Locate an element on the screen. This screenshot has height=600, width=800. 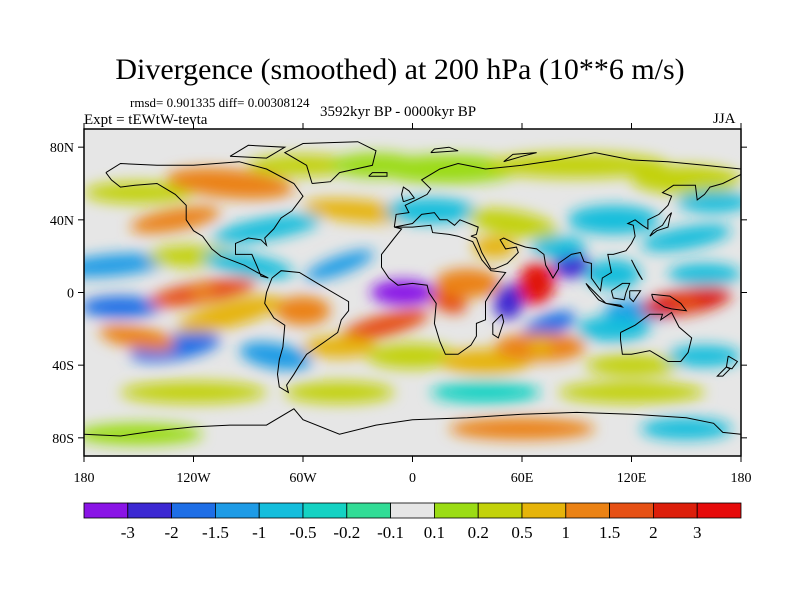
season-label: JJA is located at coordinates (724, 119).